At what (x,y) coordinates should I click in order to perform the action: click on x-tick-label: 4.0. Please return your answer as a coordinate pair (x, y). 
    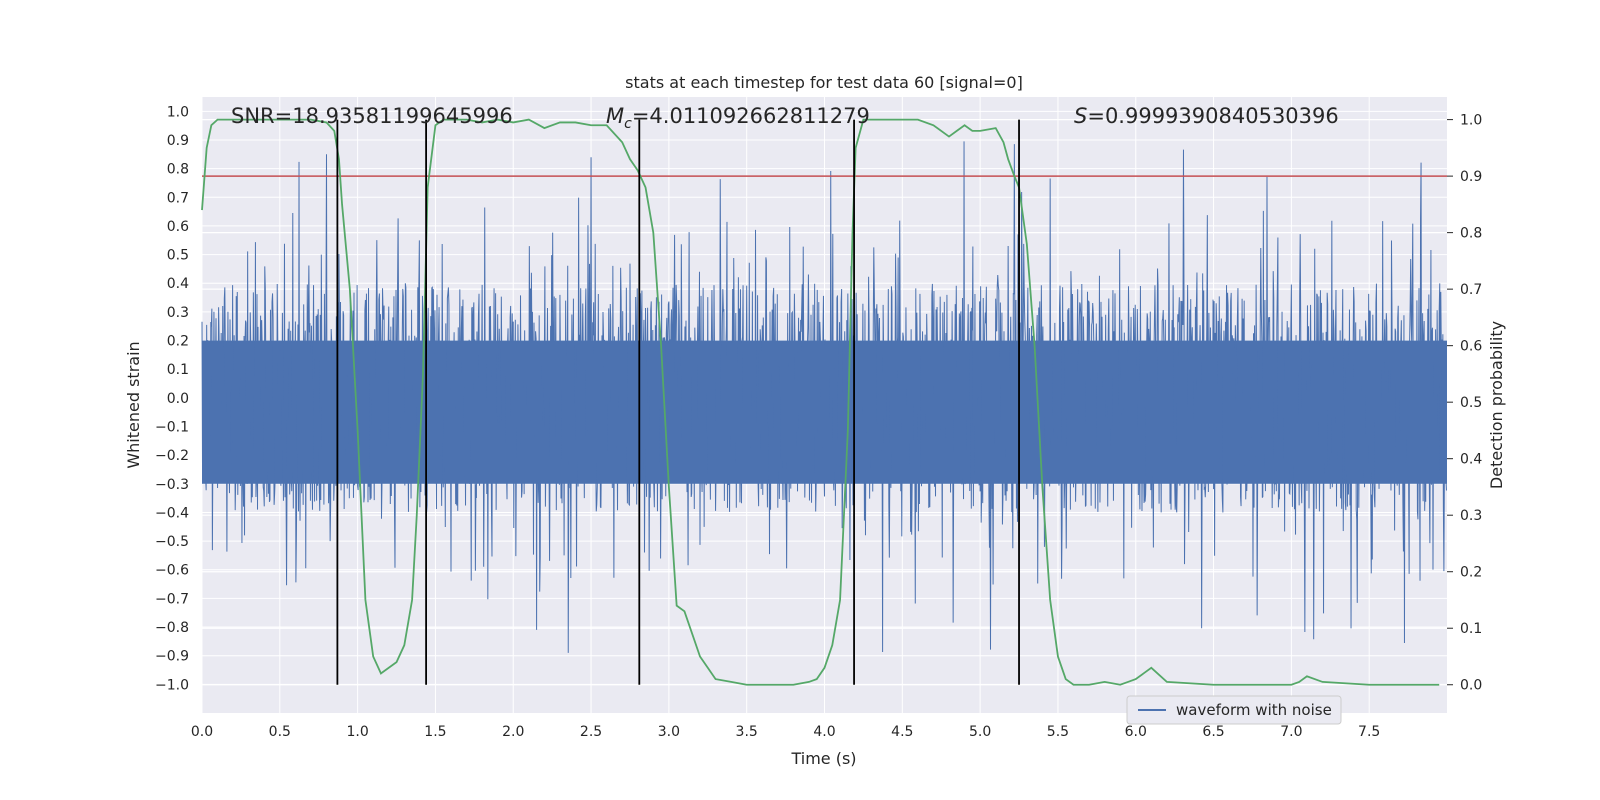
    Looking at the image, I should click on (824, 732).